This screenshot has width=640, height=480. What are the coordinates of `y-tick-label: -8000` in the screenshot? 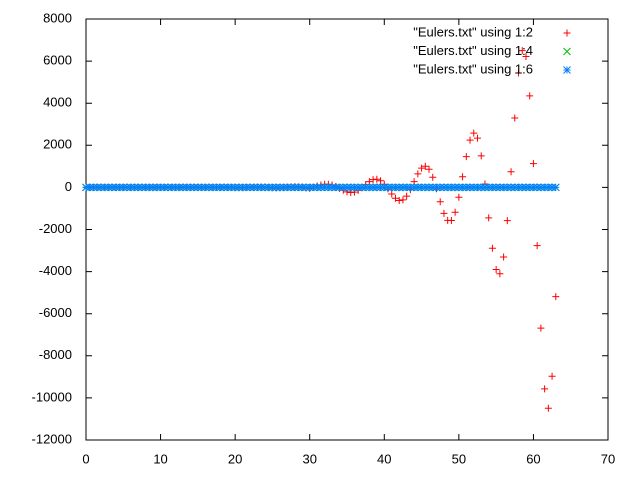 It's located at (55, 354).